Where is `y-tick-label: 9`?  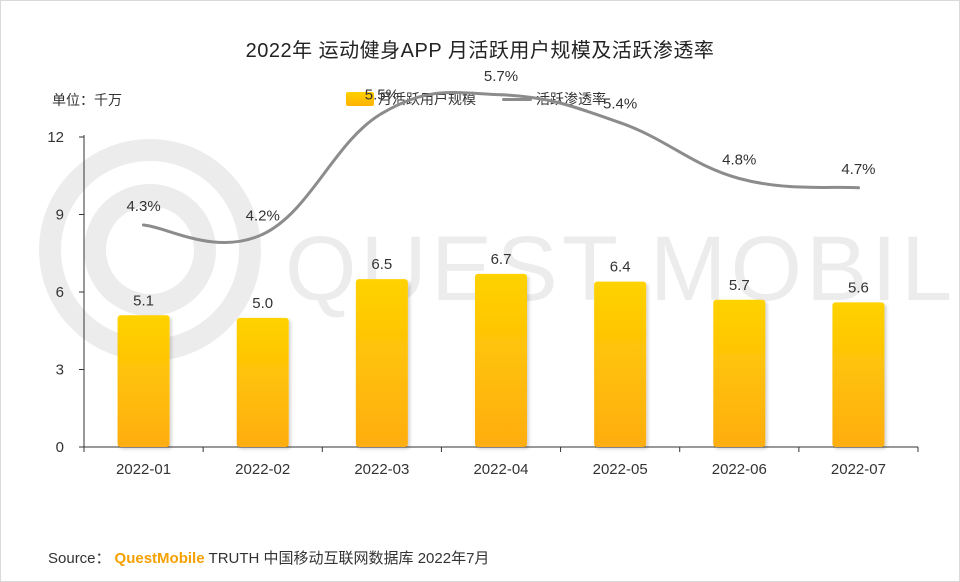 y-tick-label: 9 is located at coordinates (60, 215).